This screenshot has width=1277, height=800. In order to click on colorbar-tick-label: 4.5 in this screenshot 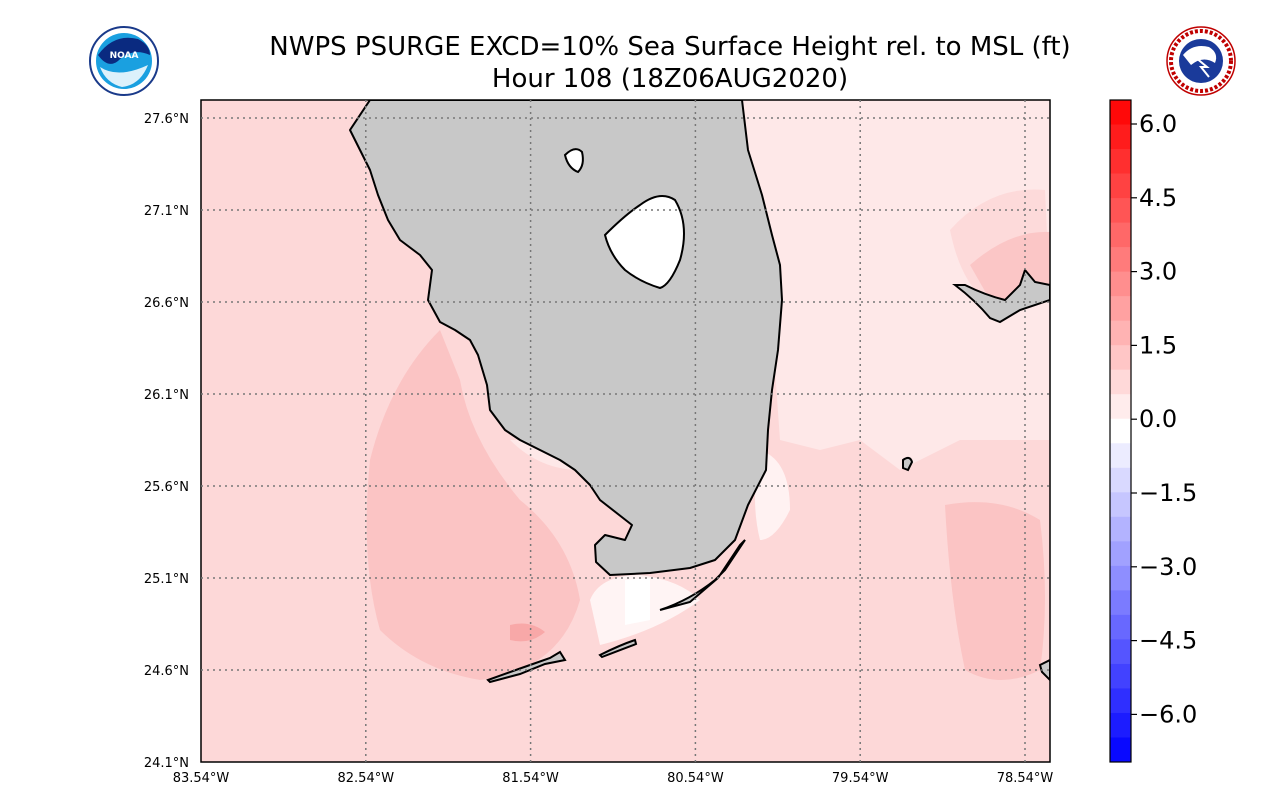, I will do `click(1158, 198)`.